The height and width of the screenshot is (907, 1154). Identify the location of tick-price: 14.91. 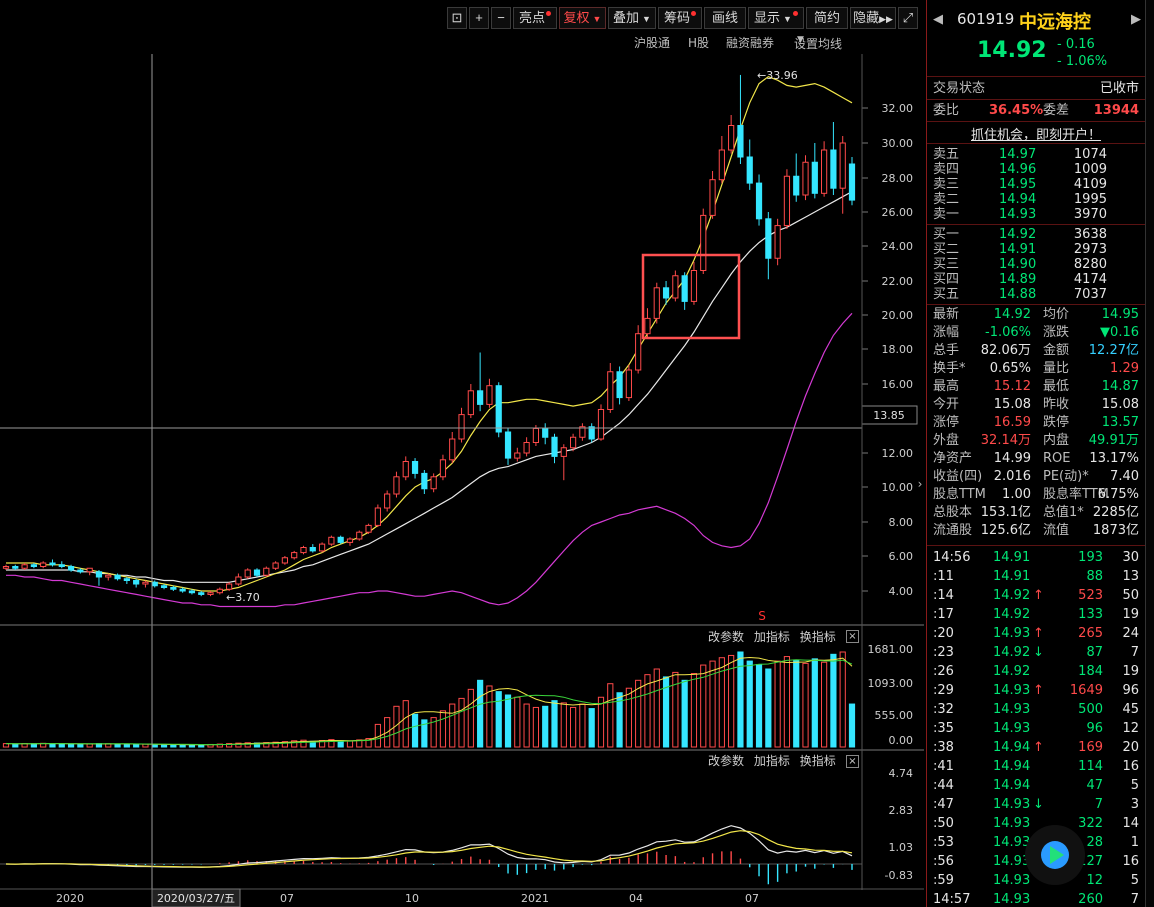
(1012, 576).